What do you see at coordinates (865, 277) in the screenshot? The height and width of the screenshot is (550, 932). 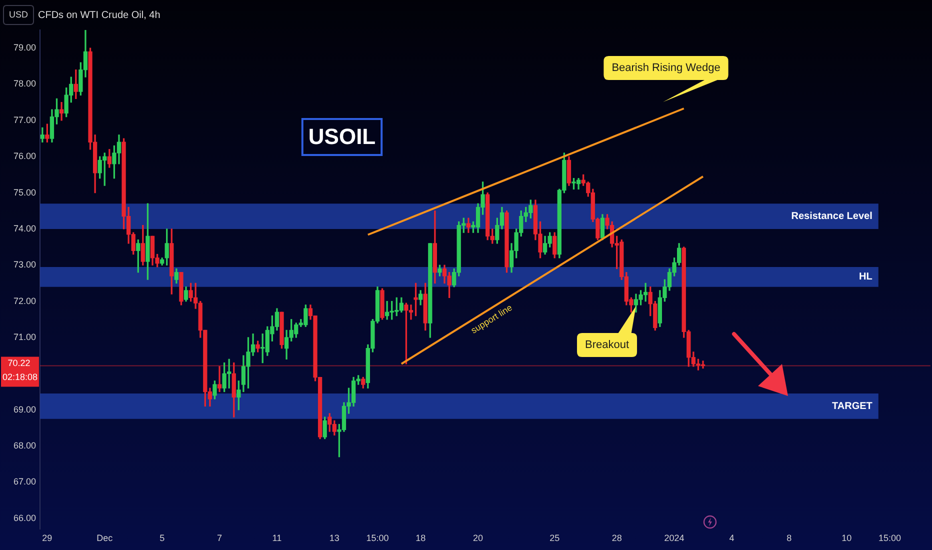 I see `band-label: HL` at bounding box center [865, 277].